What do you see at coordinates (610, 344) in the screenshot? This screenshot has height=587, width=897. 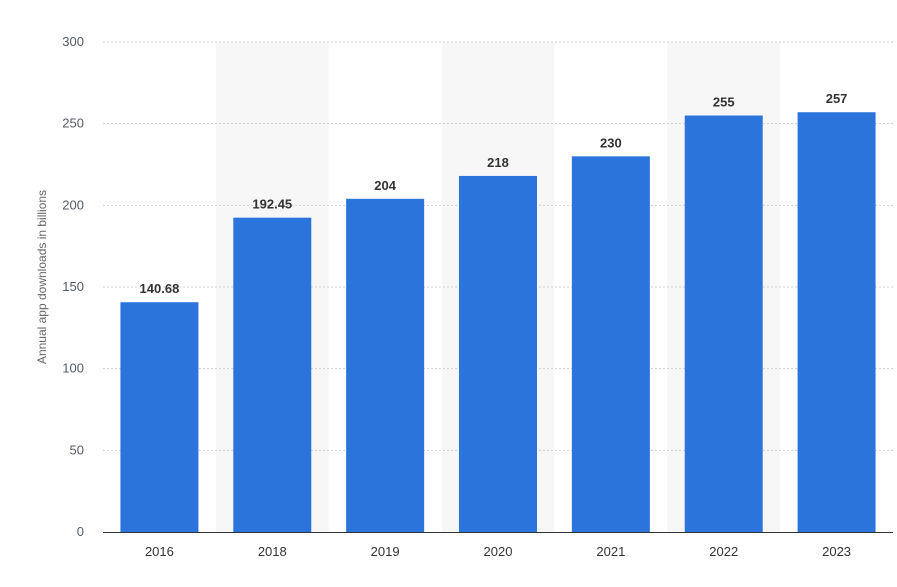 I see `bar-2021` at bounding box center [610, 344].